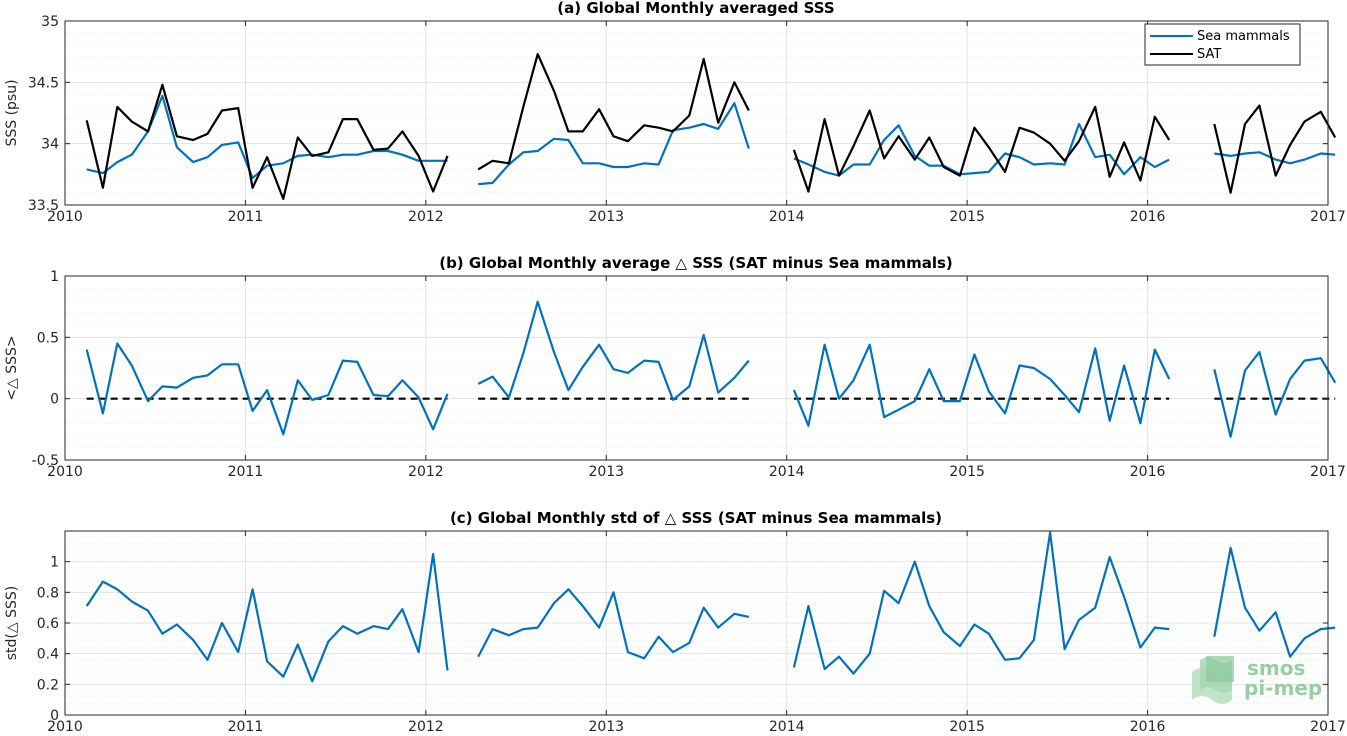 Image resolution: width=1347 pixels, height=736 pixels. I want to click on logo-waves-icon, so click(1213, 680).